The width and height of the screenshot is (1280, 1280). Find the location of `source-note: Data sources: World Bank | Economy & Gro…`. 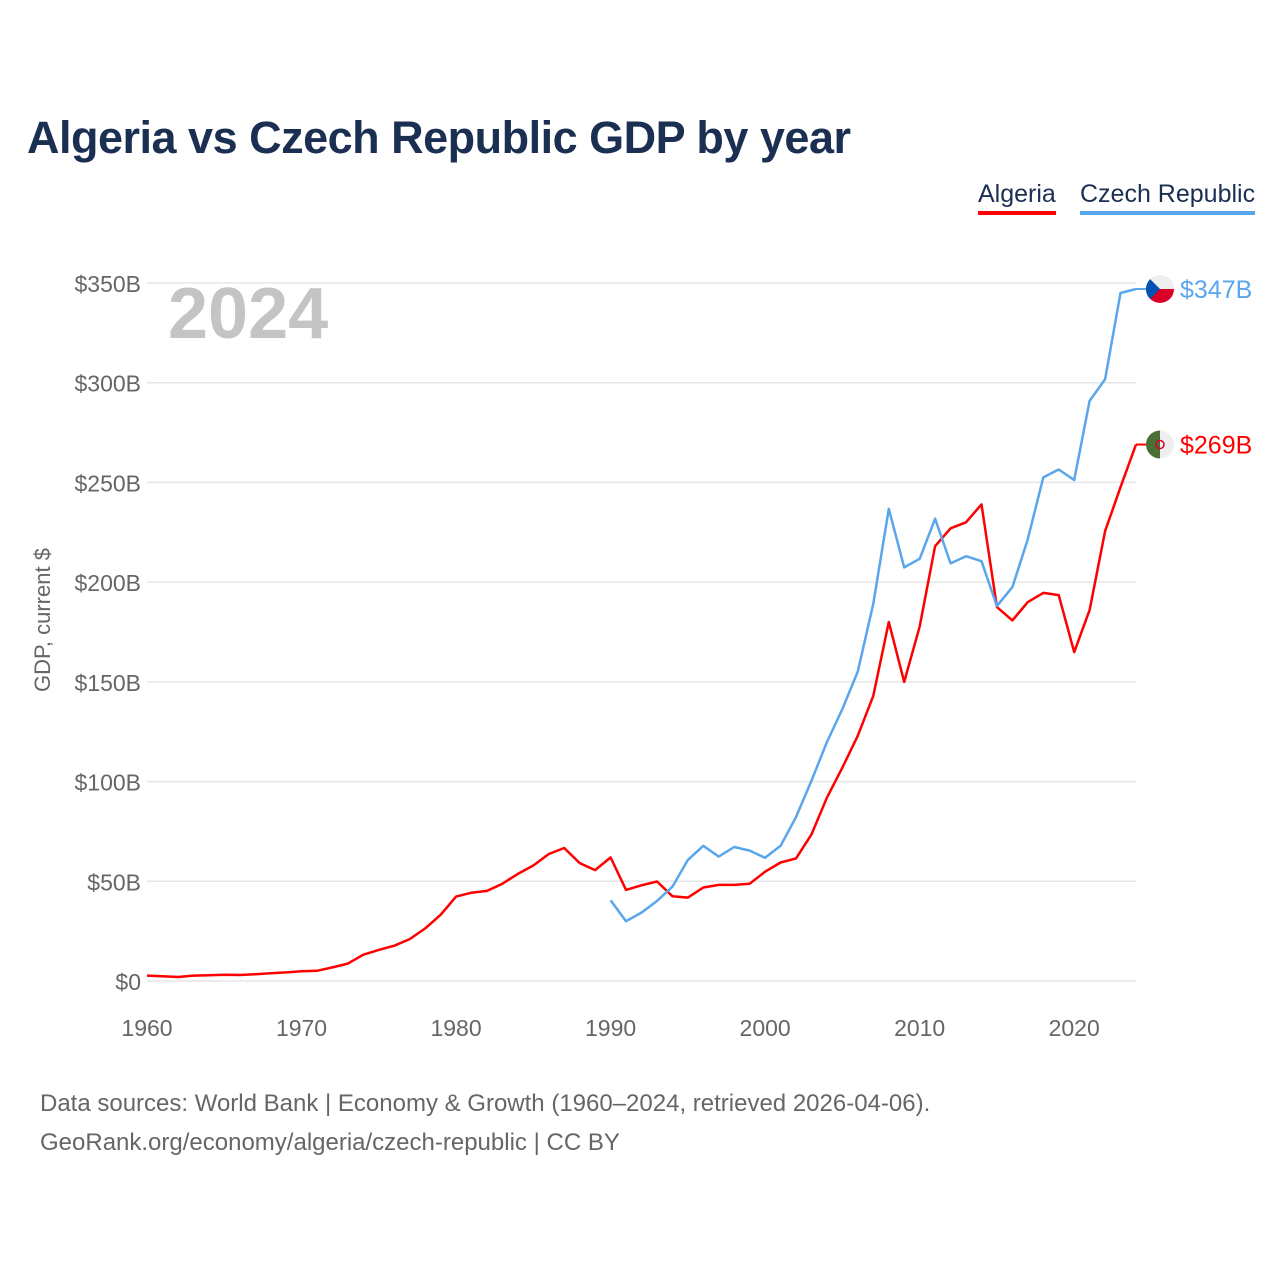

source-note: Data sources: World Bank | Economy & Gro… is located at coordinates (485, 1103).